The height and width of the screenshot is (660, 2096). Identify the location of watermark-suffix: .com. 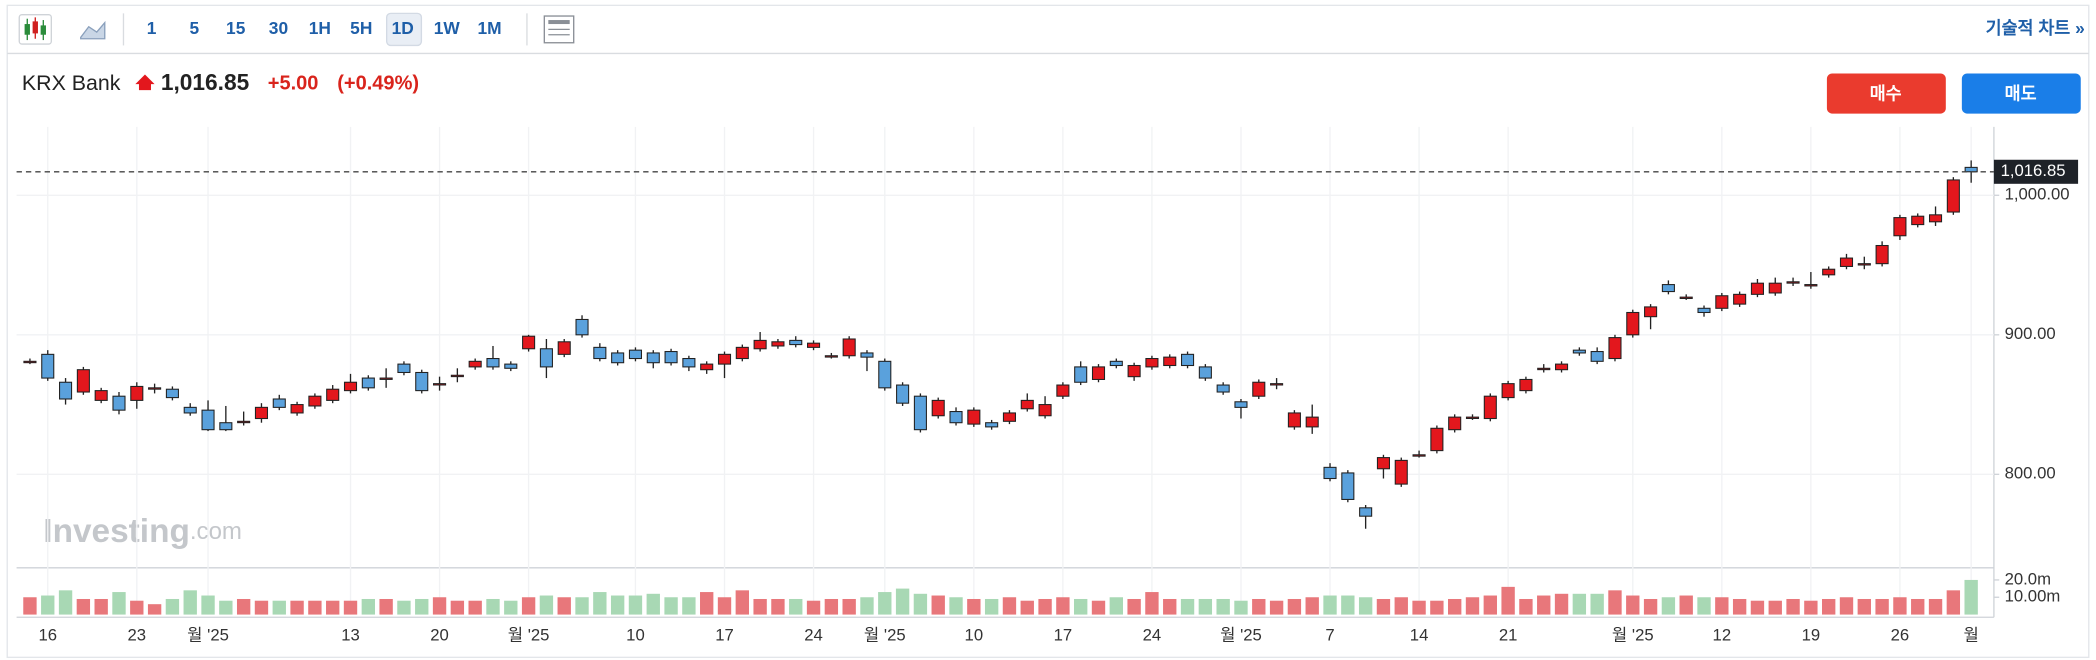
(216, 531).